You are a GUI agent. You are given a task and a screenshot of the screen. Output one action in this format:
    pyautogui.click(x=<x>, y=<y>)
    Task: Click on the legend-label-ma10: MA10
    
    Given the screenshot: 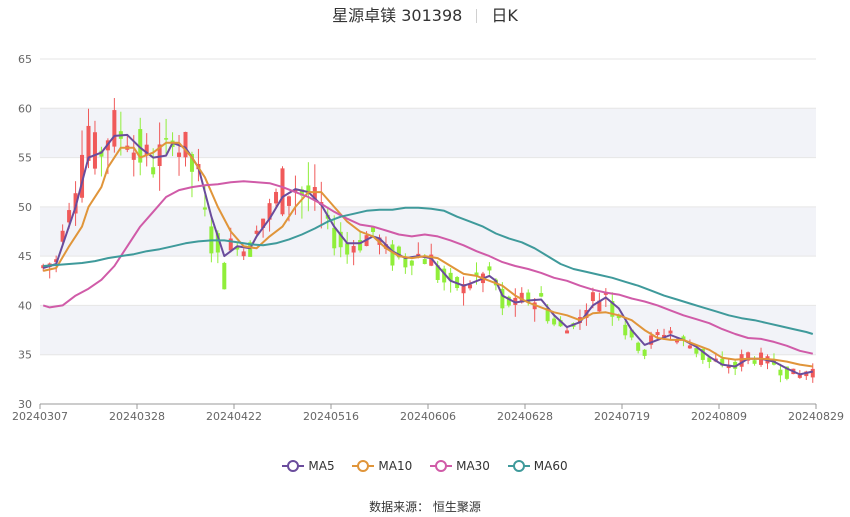 What is the action you would take?
    pyautogui.click(x=395, y=466)
    